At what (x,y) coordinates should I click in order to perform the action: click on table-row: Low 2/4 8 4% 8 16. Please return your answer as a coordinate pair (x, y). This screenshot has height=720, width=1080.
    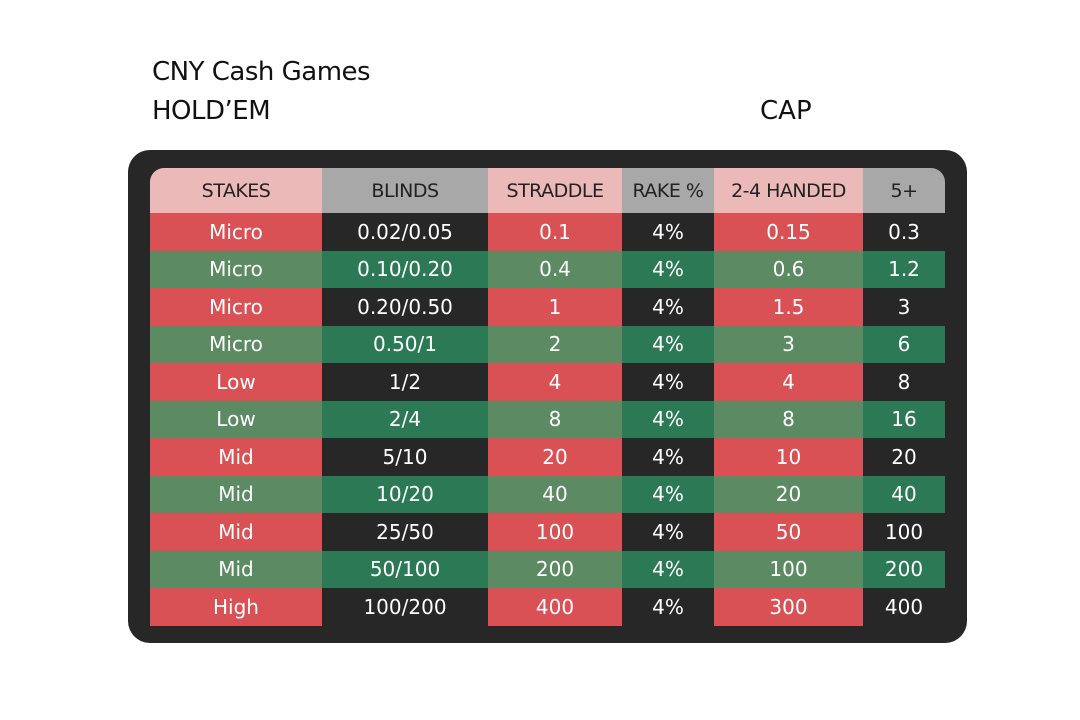
    Looking at the image, I should click on (547, 419).